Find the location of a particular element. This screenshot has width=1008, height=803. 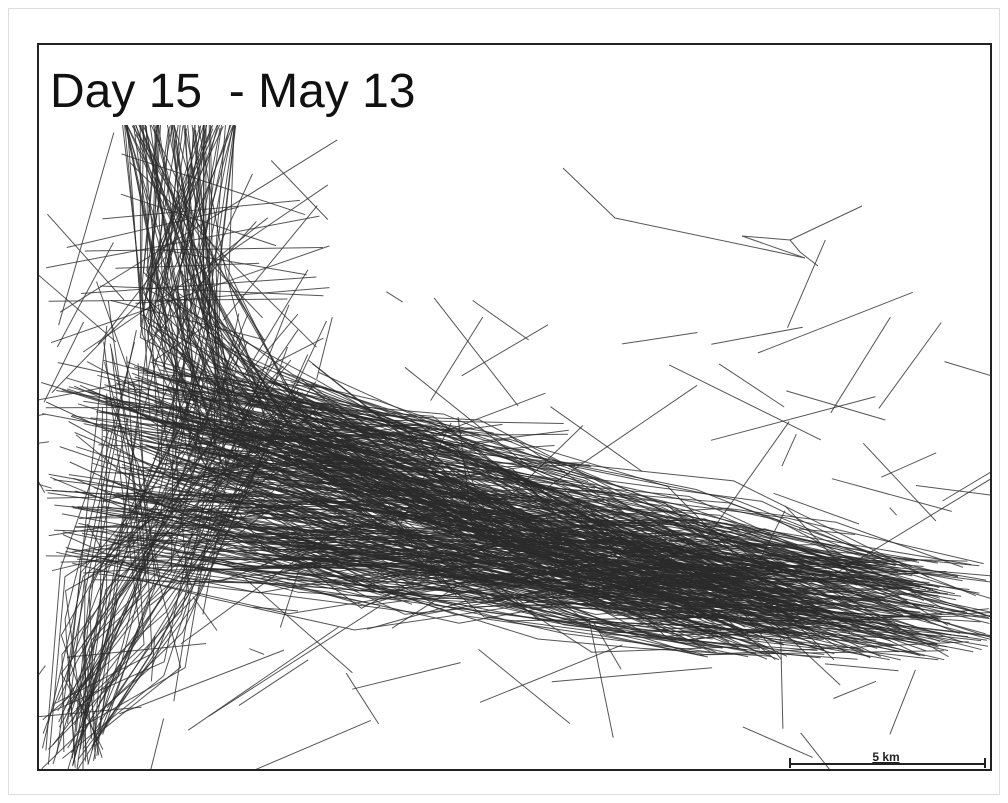

title-backdrop is located at coordinates (249, 85).